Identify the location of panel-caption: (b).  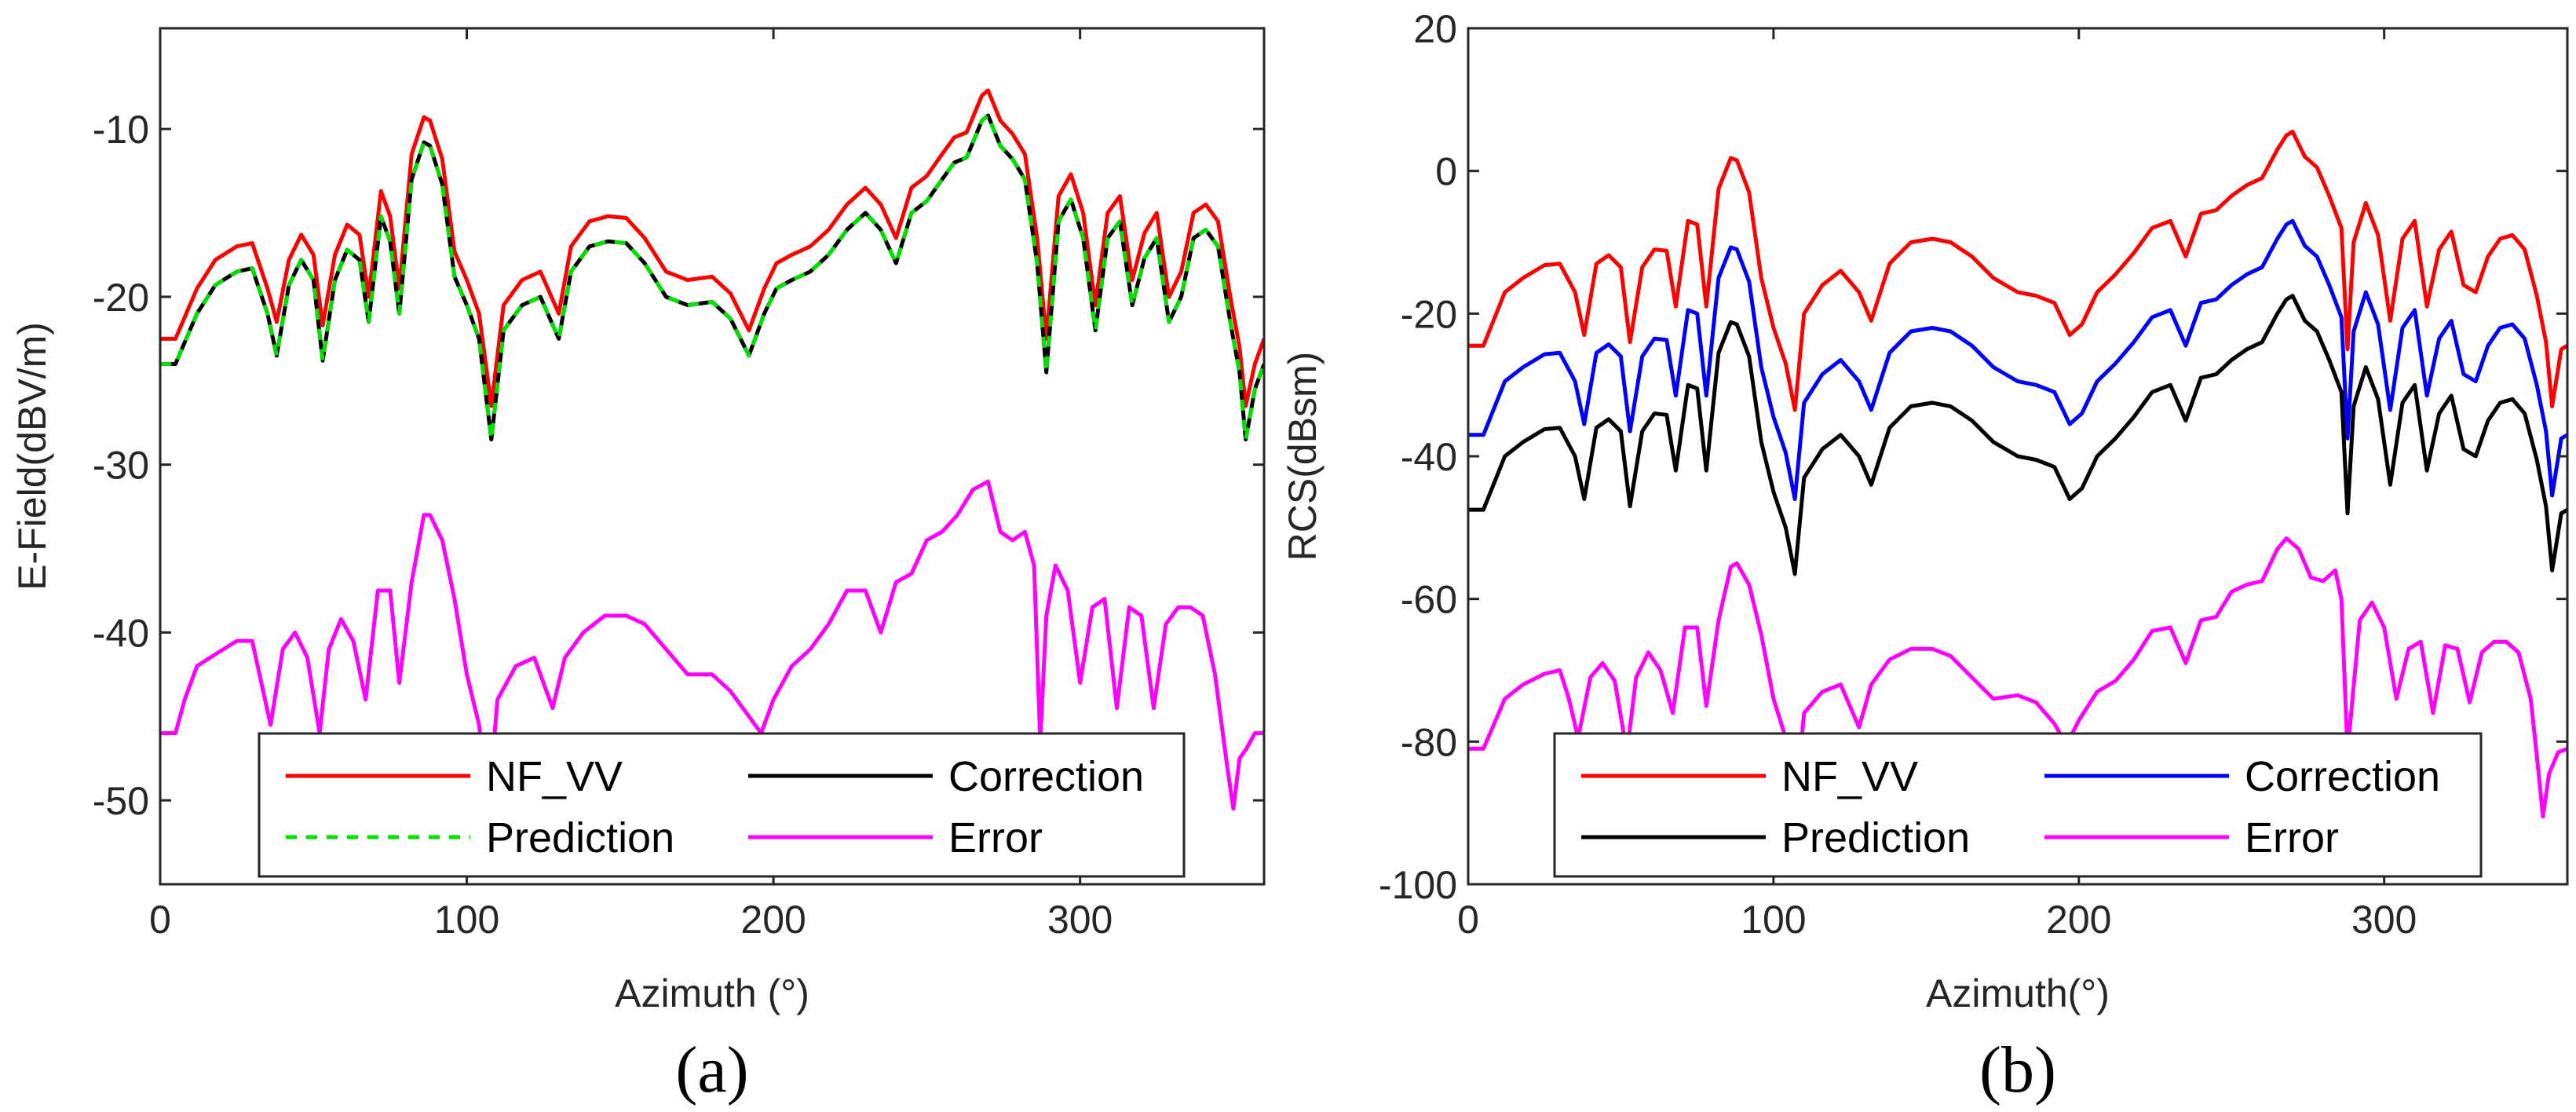
(2017, 1070).